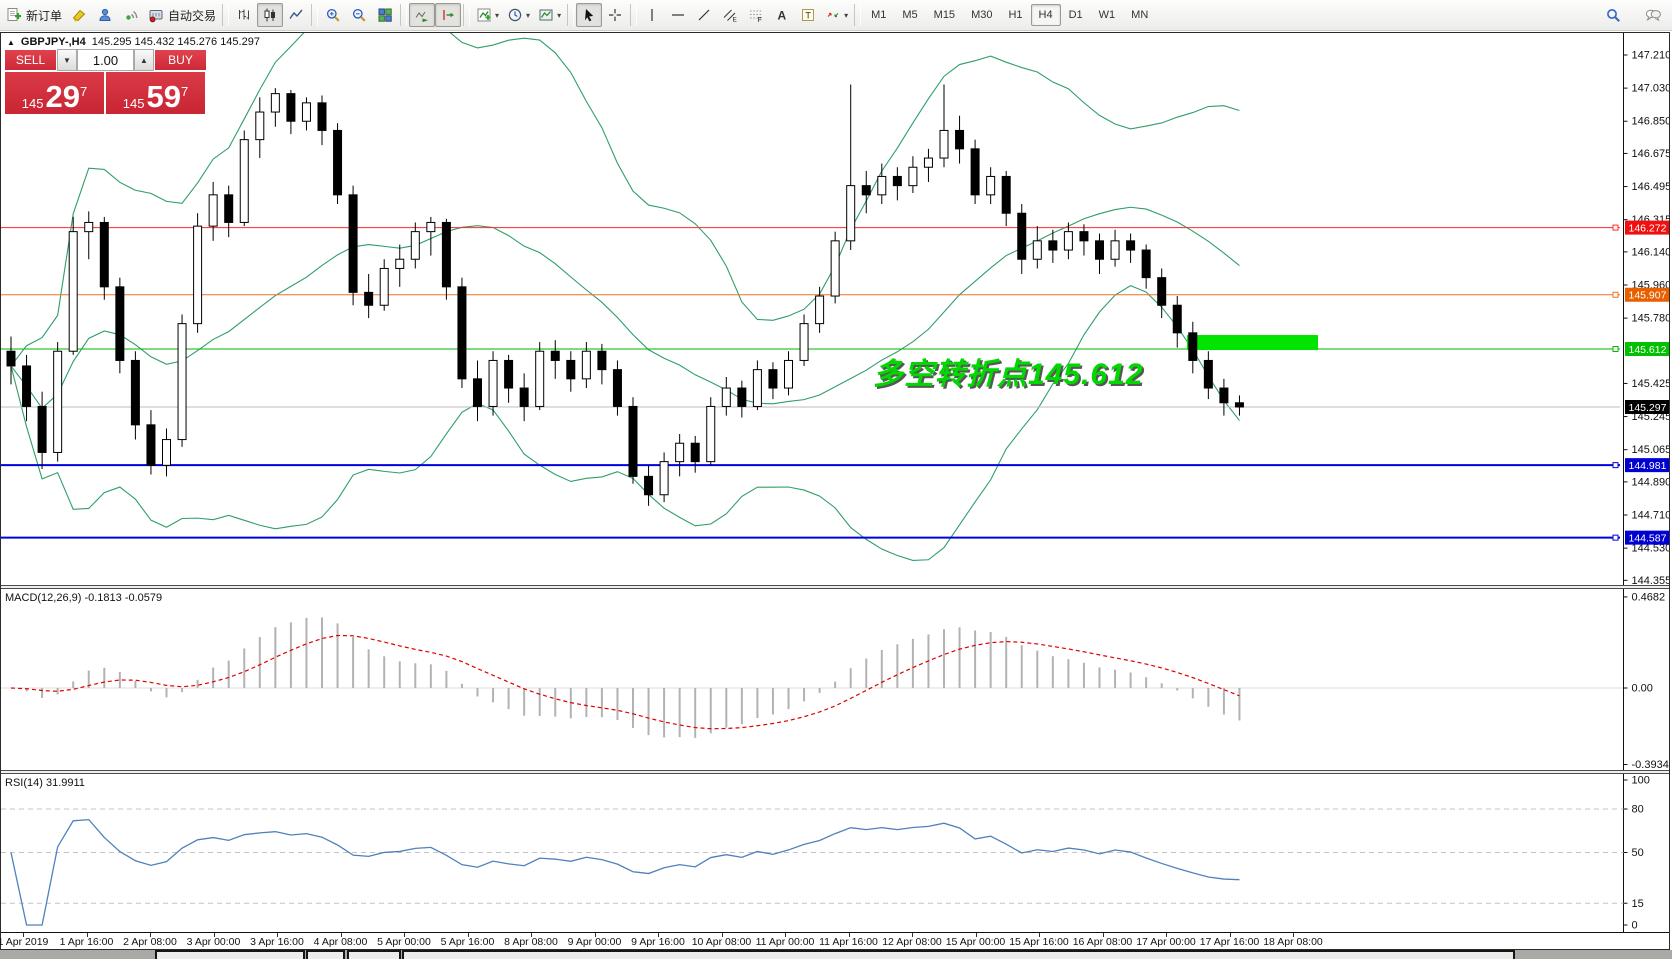 The image size is (1672, 959). Describe the element at coordinates (785, 942) in the screenshot. I see `time-axis-label: 11 Apr 00:00` at that location.